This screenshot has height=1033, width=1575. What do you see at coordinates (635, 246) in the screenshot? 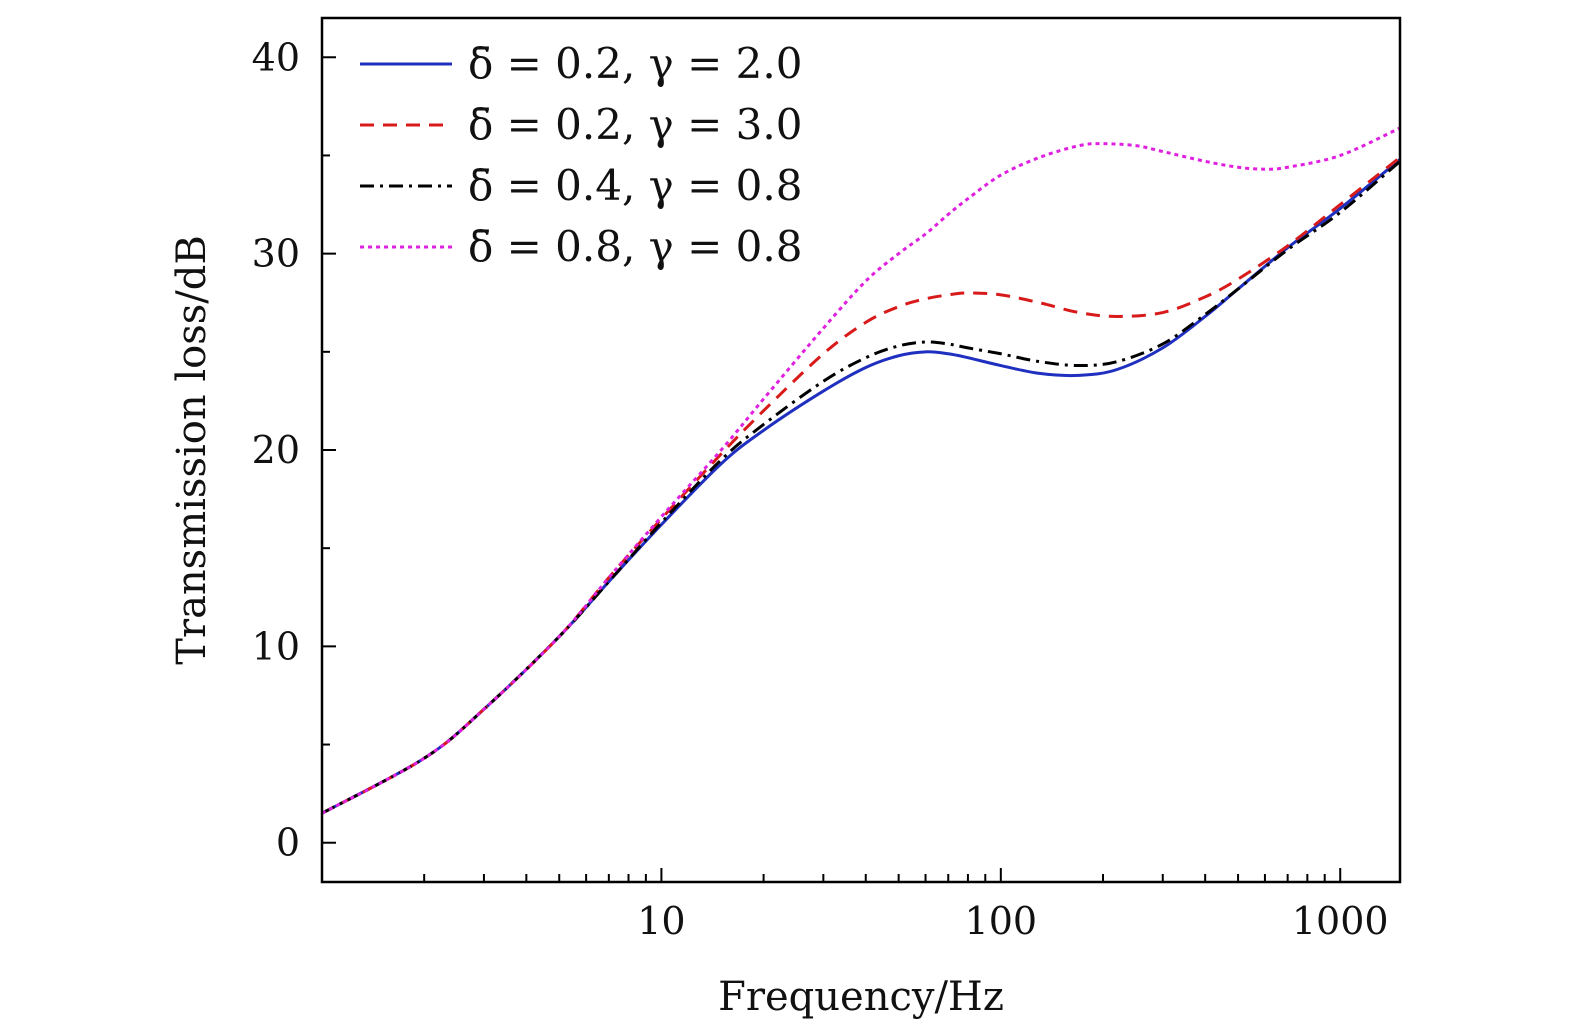
I see `legend-label-4: δ̄ = 0.8, γ = 0.8` at bounding box center [635, 246].